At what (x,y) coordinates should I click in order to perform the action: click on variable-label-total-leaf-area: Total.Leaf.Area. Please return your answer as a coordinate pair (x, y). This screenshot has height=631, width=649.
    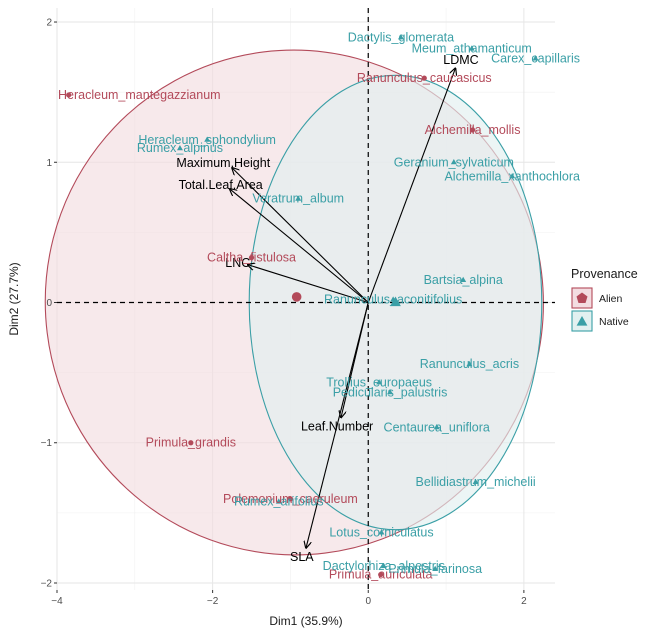
    Looking at the image, I should click on (221, 185).